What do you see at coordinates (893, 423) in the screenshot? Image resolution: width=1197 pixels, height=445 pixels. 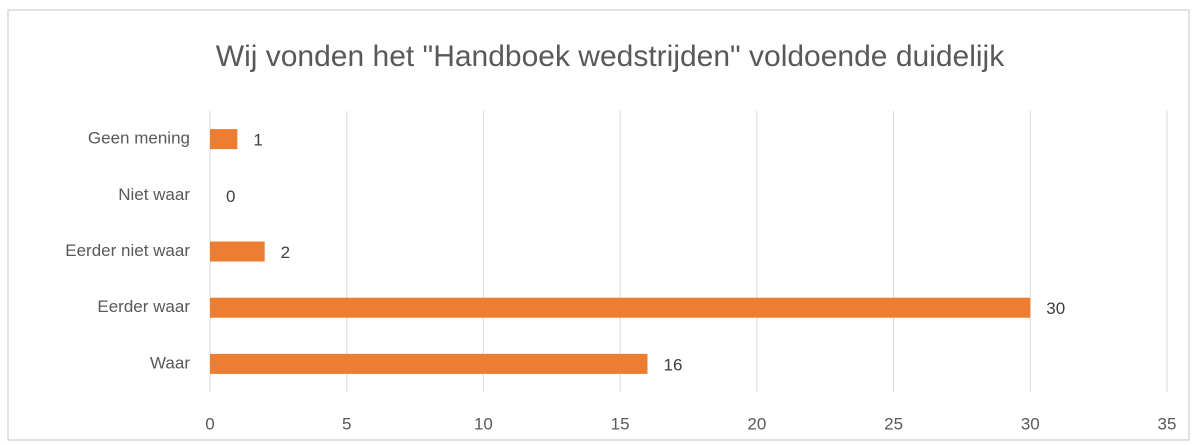 I see `x-tick-label: 25` at bounding box center [893, 423].